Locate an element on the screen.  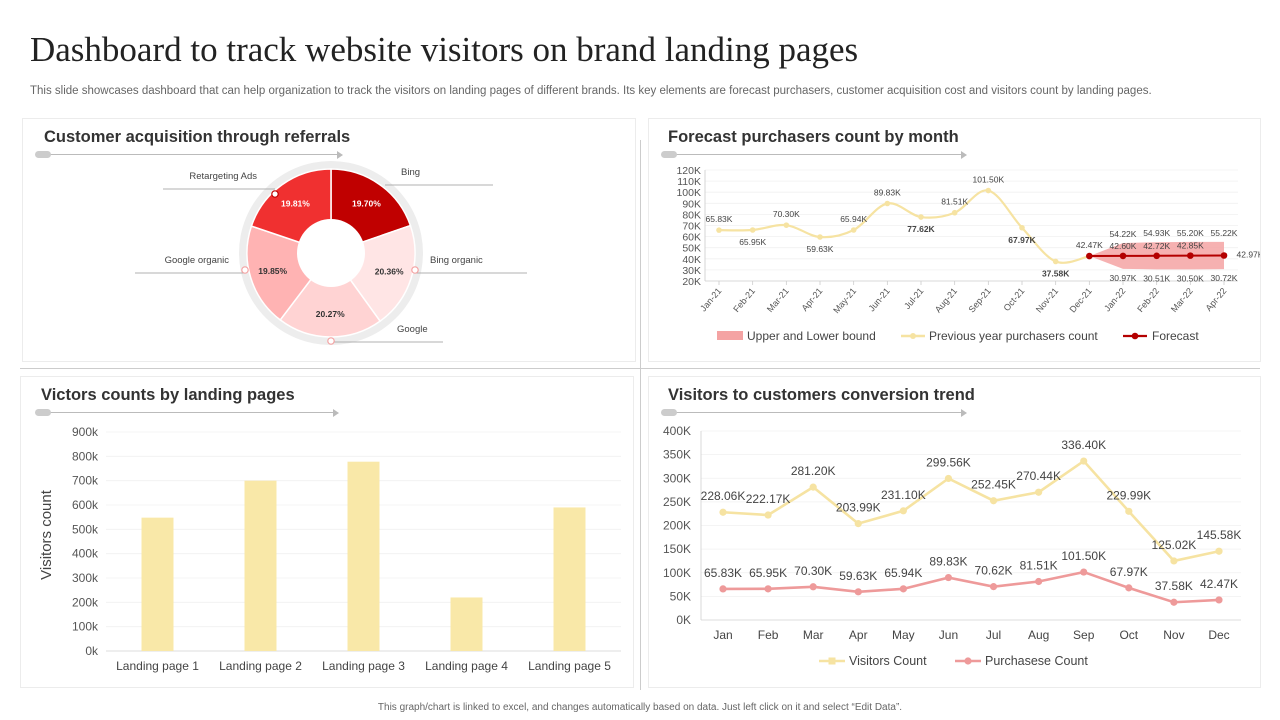
forecast-y-tick: 100K is located at coordinates (688, 193).